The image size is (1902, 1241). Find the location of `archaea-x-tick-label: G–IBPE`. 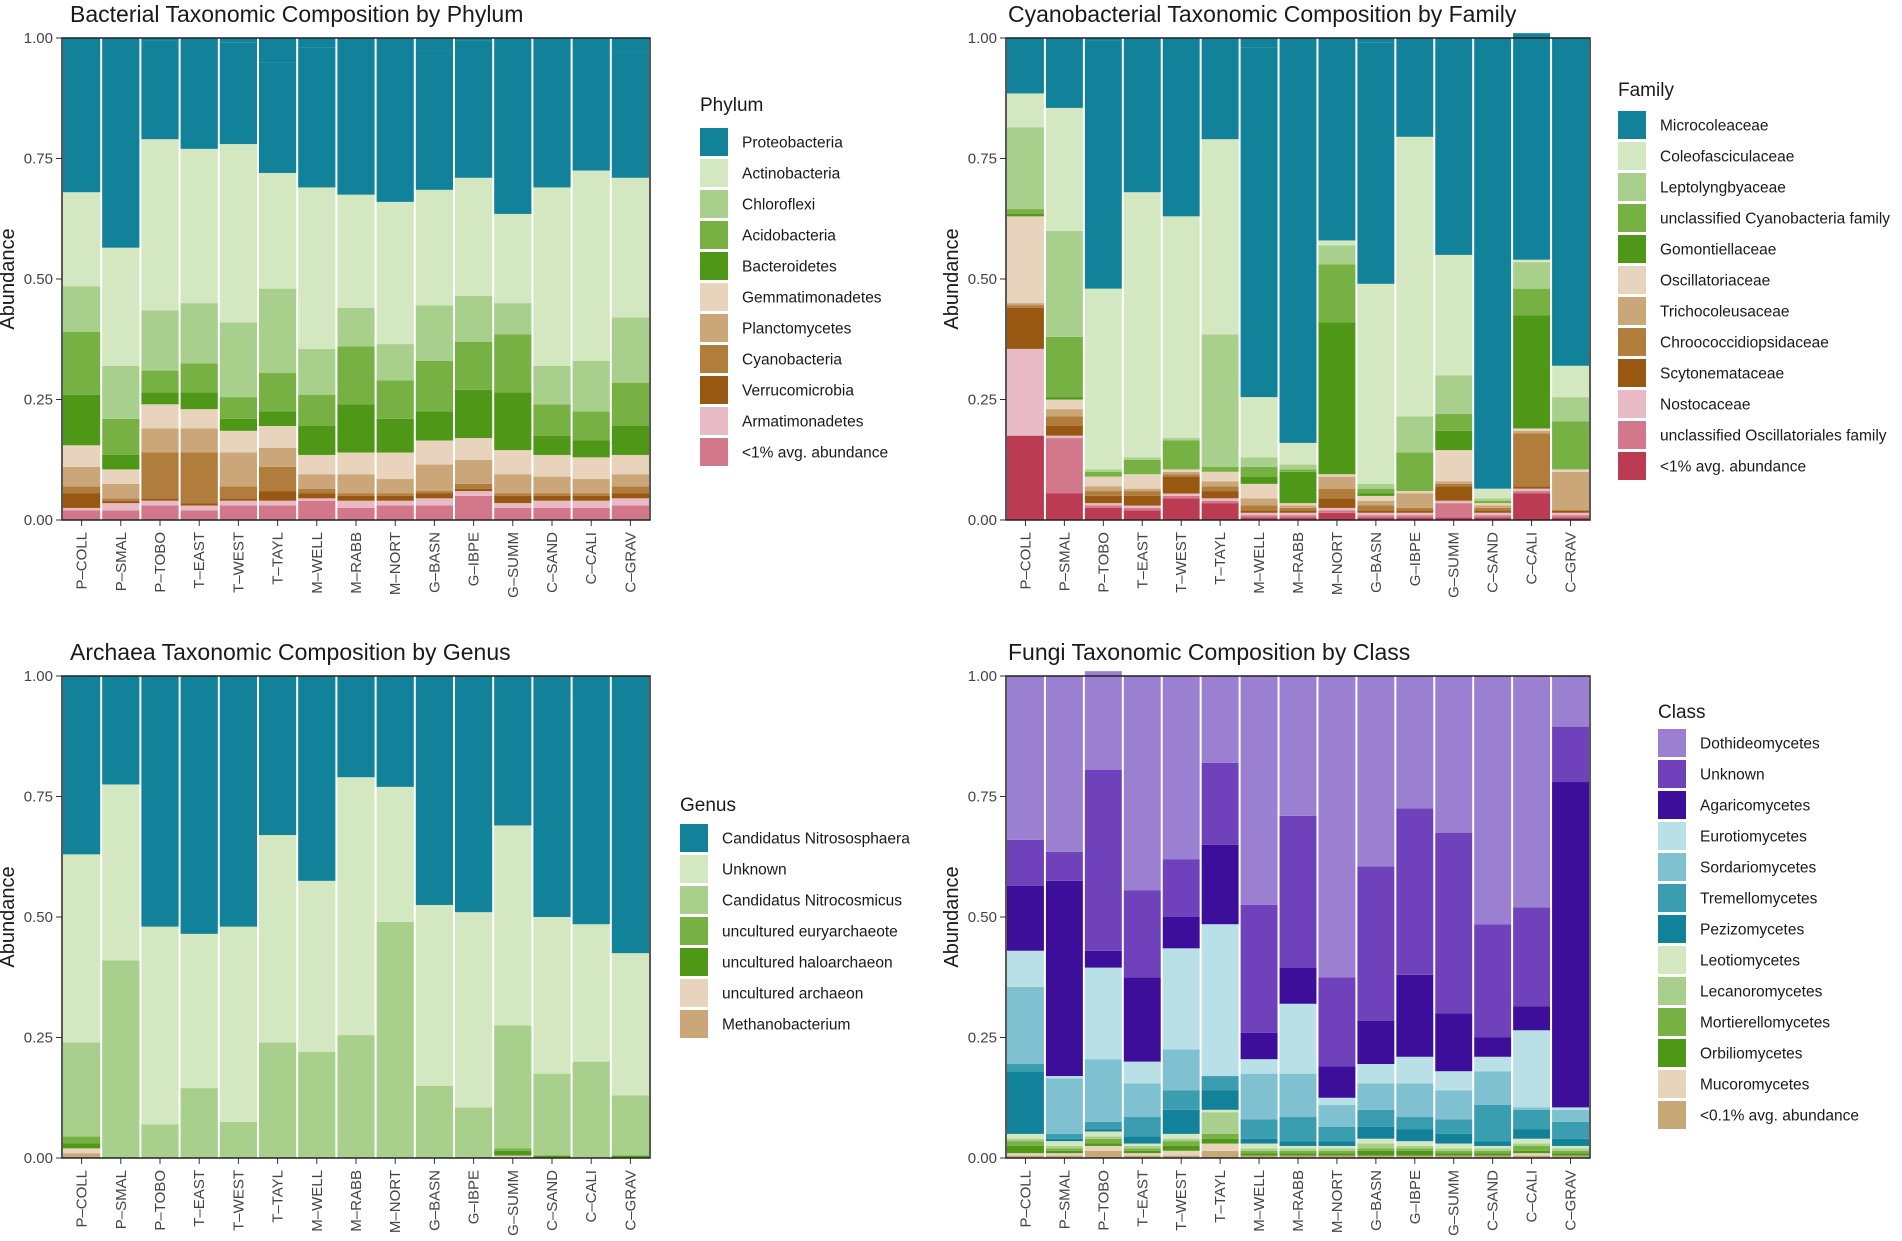

archaea-x-tick-label: G–IBPE is located at coordinates (474, 1197).